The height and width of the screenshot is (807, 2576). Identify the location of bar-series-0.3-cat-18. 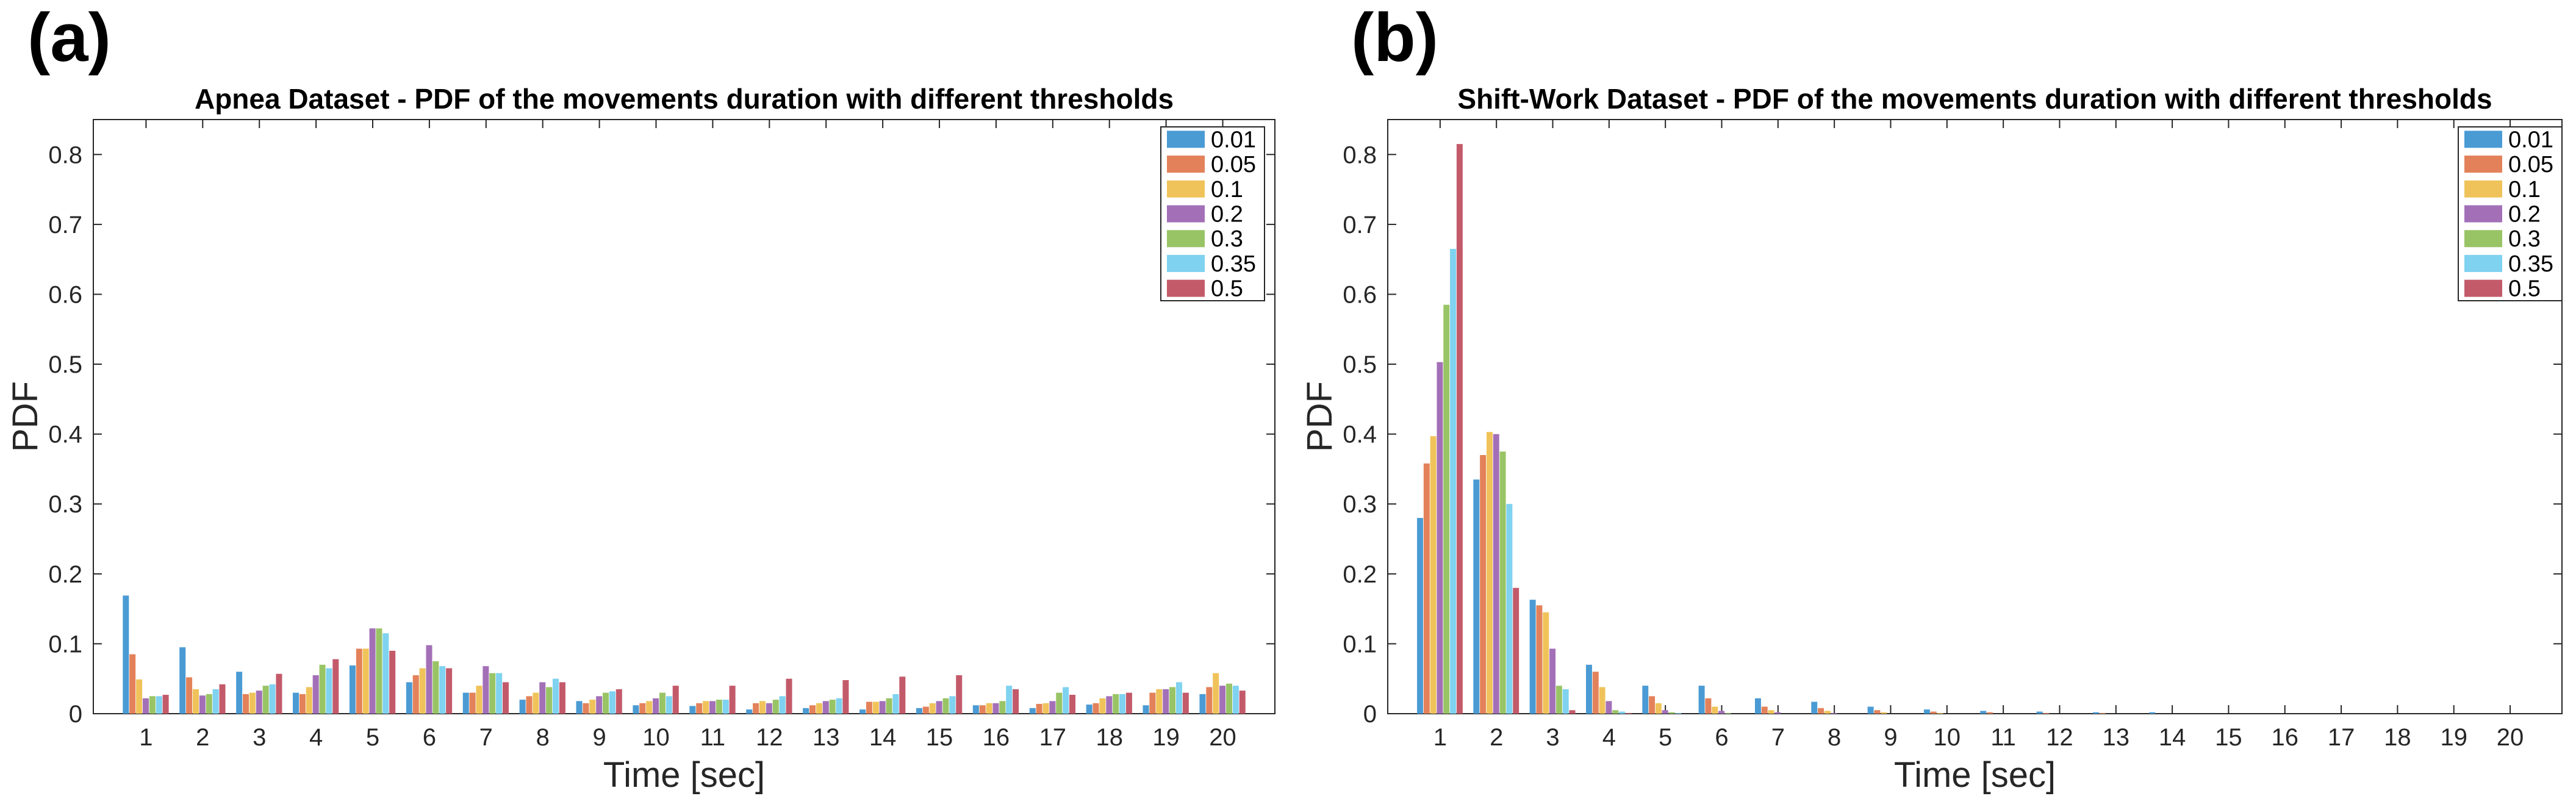
(1116, 704).